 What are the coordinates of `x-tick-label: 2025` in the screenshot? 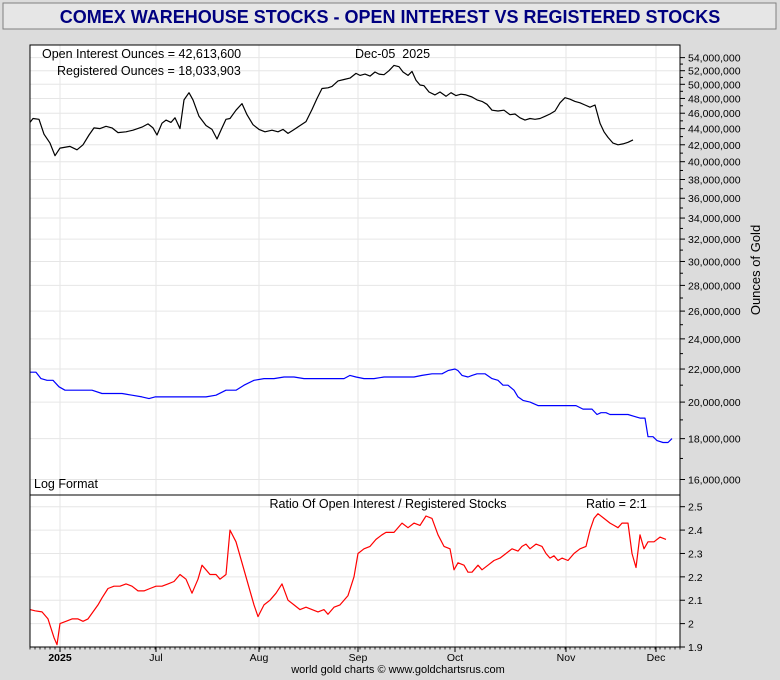 It's located at (60, 658).